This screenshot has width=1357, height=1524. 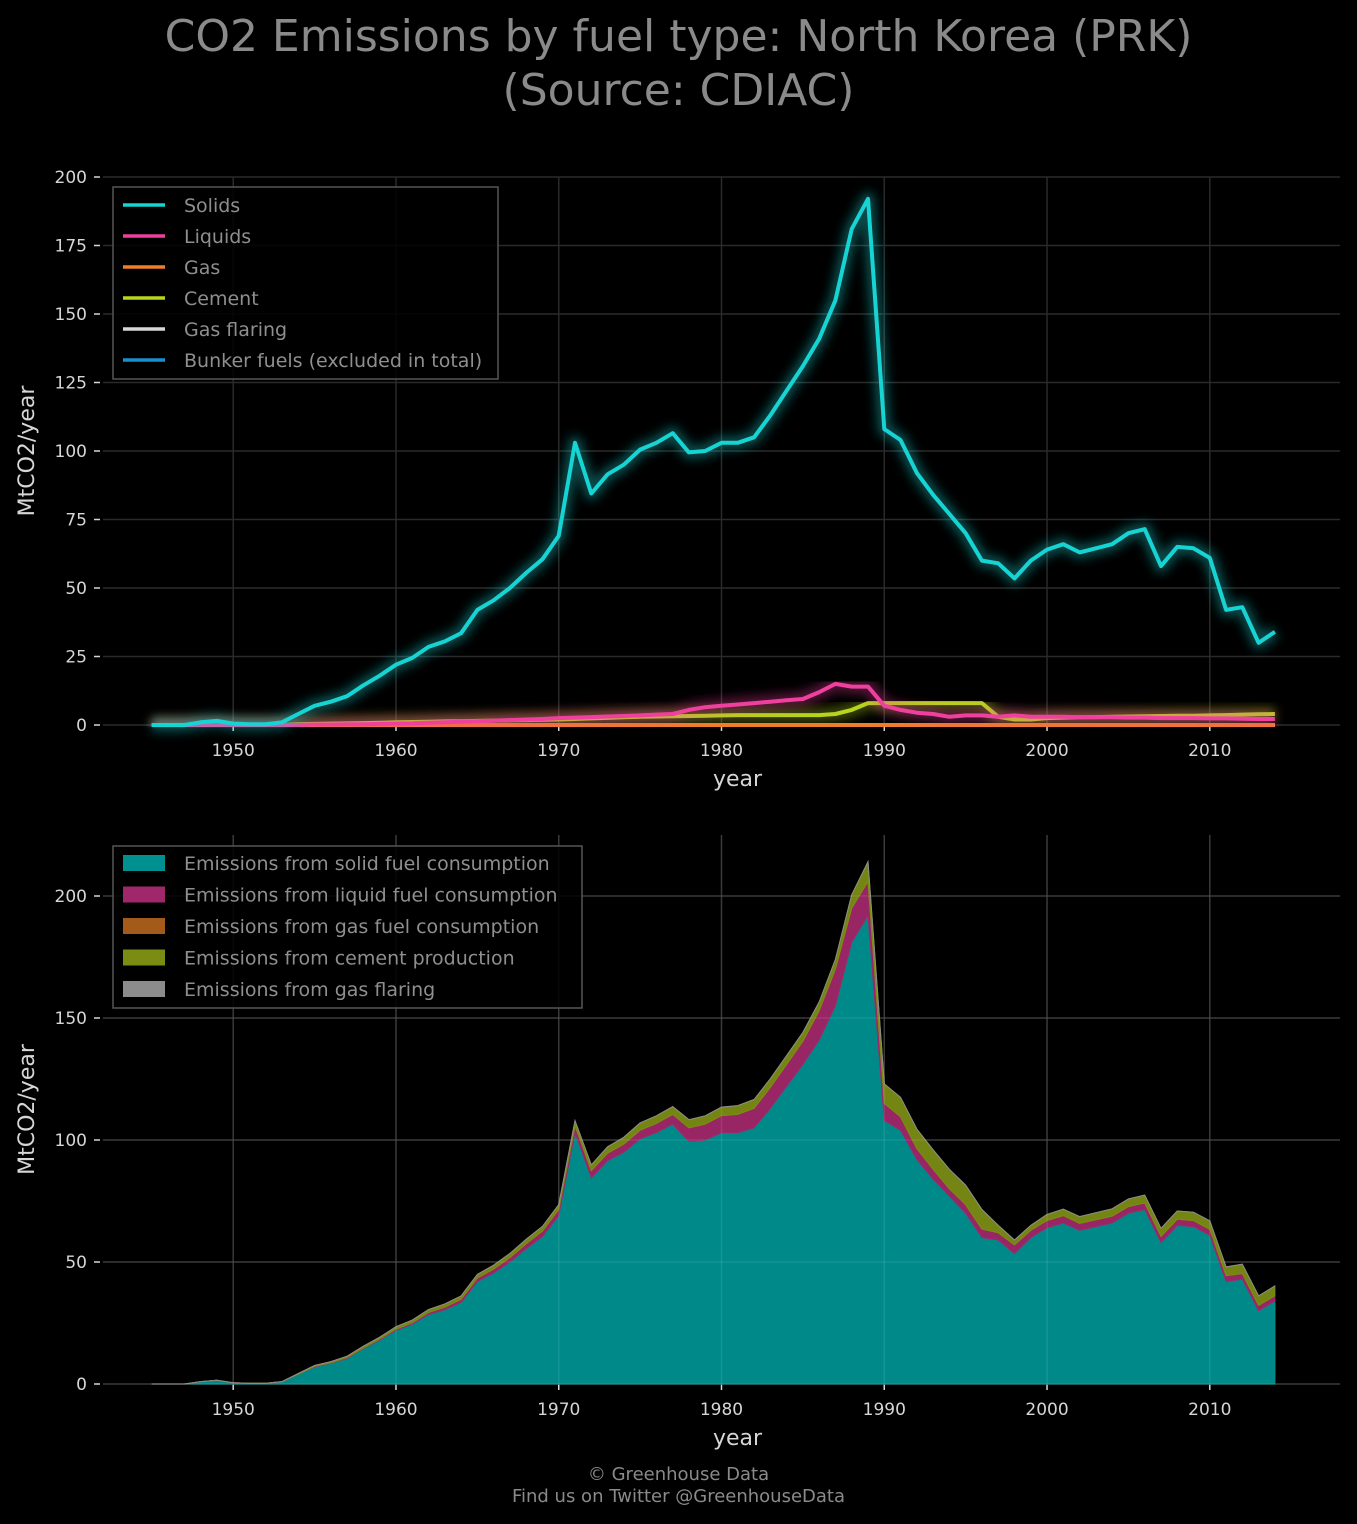 I want to click on legend-label: Liquids, so click(x=217, y=237).